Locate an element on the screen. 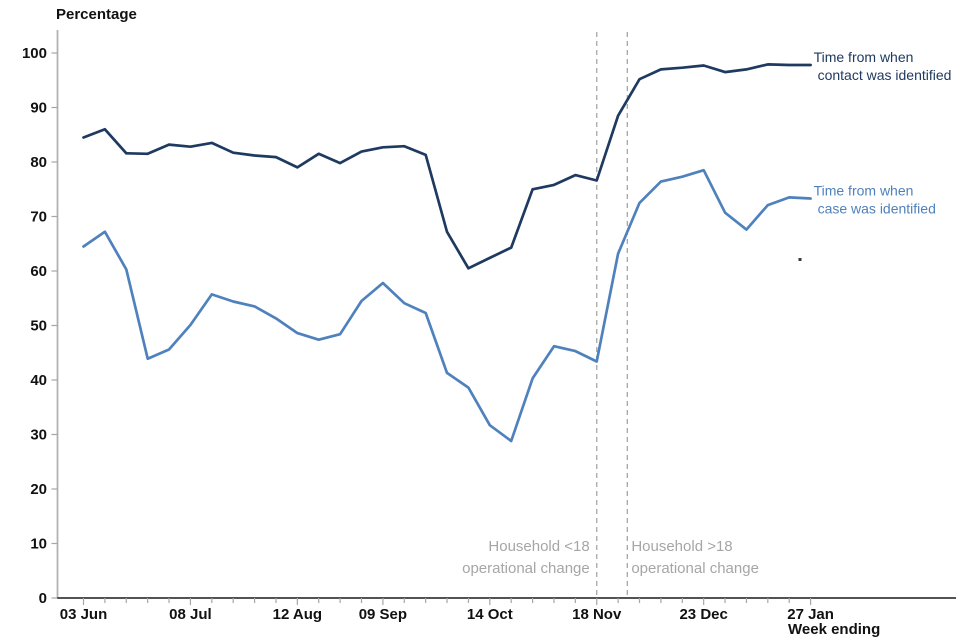  y-axis-labels: 0 10 20 30 40 50 60 70 80 90 100 is located at coordinates (34, 326).